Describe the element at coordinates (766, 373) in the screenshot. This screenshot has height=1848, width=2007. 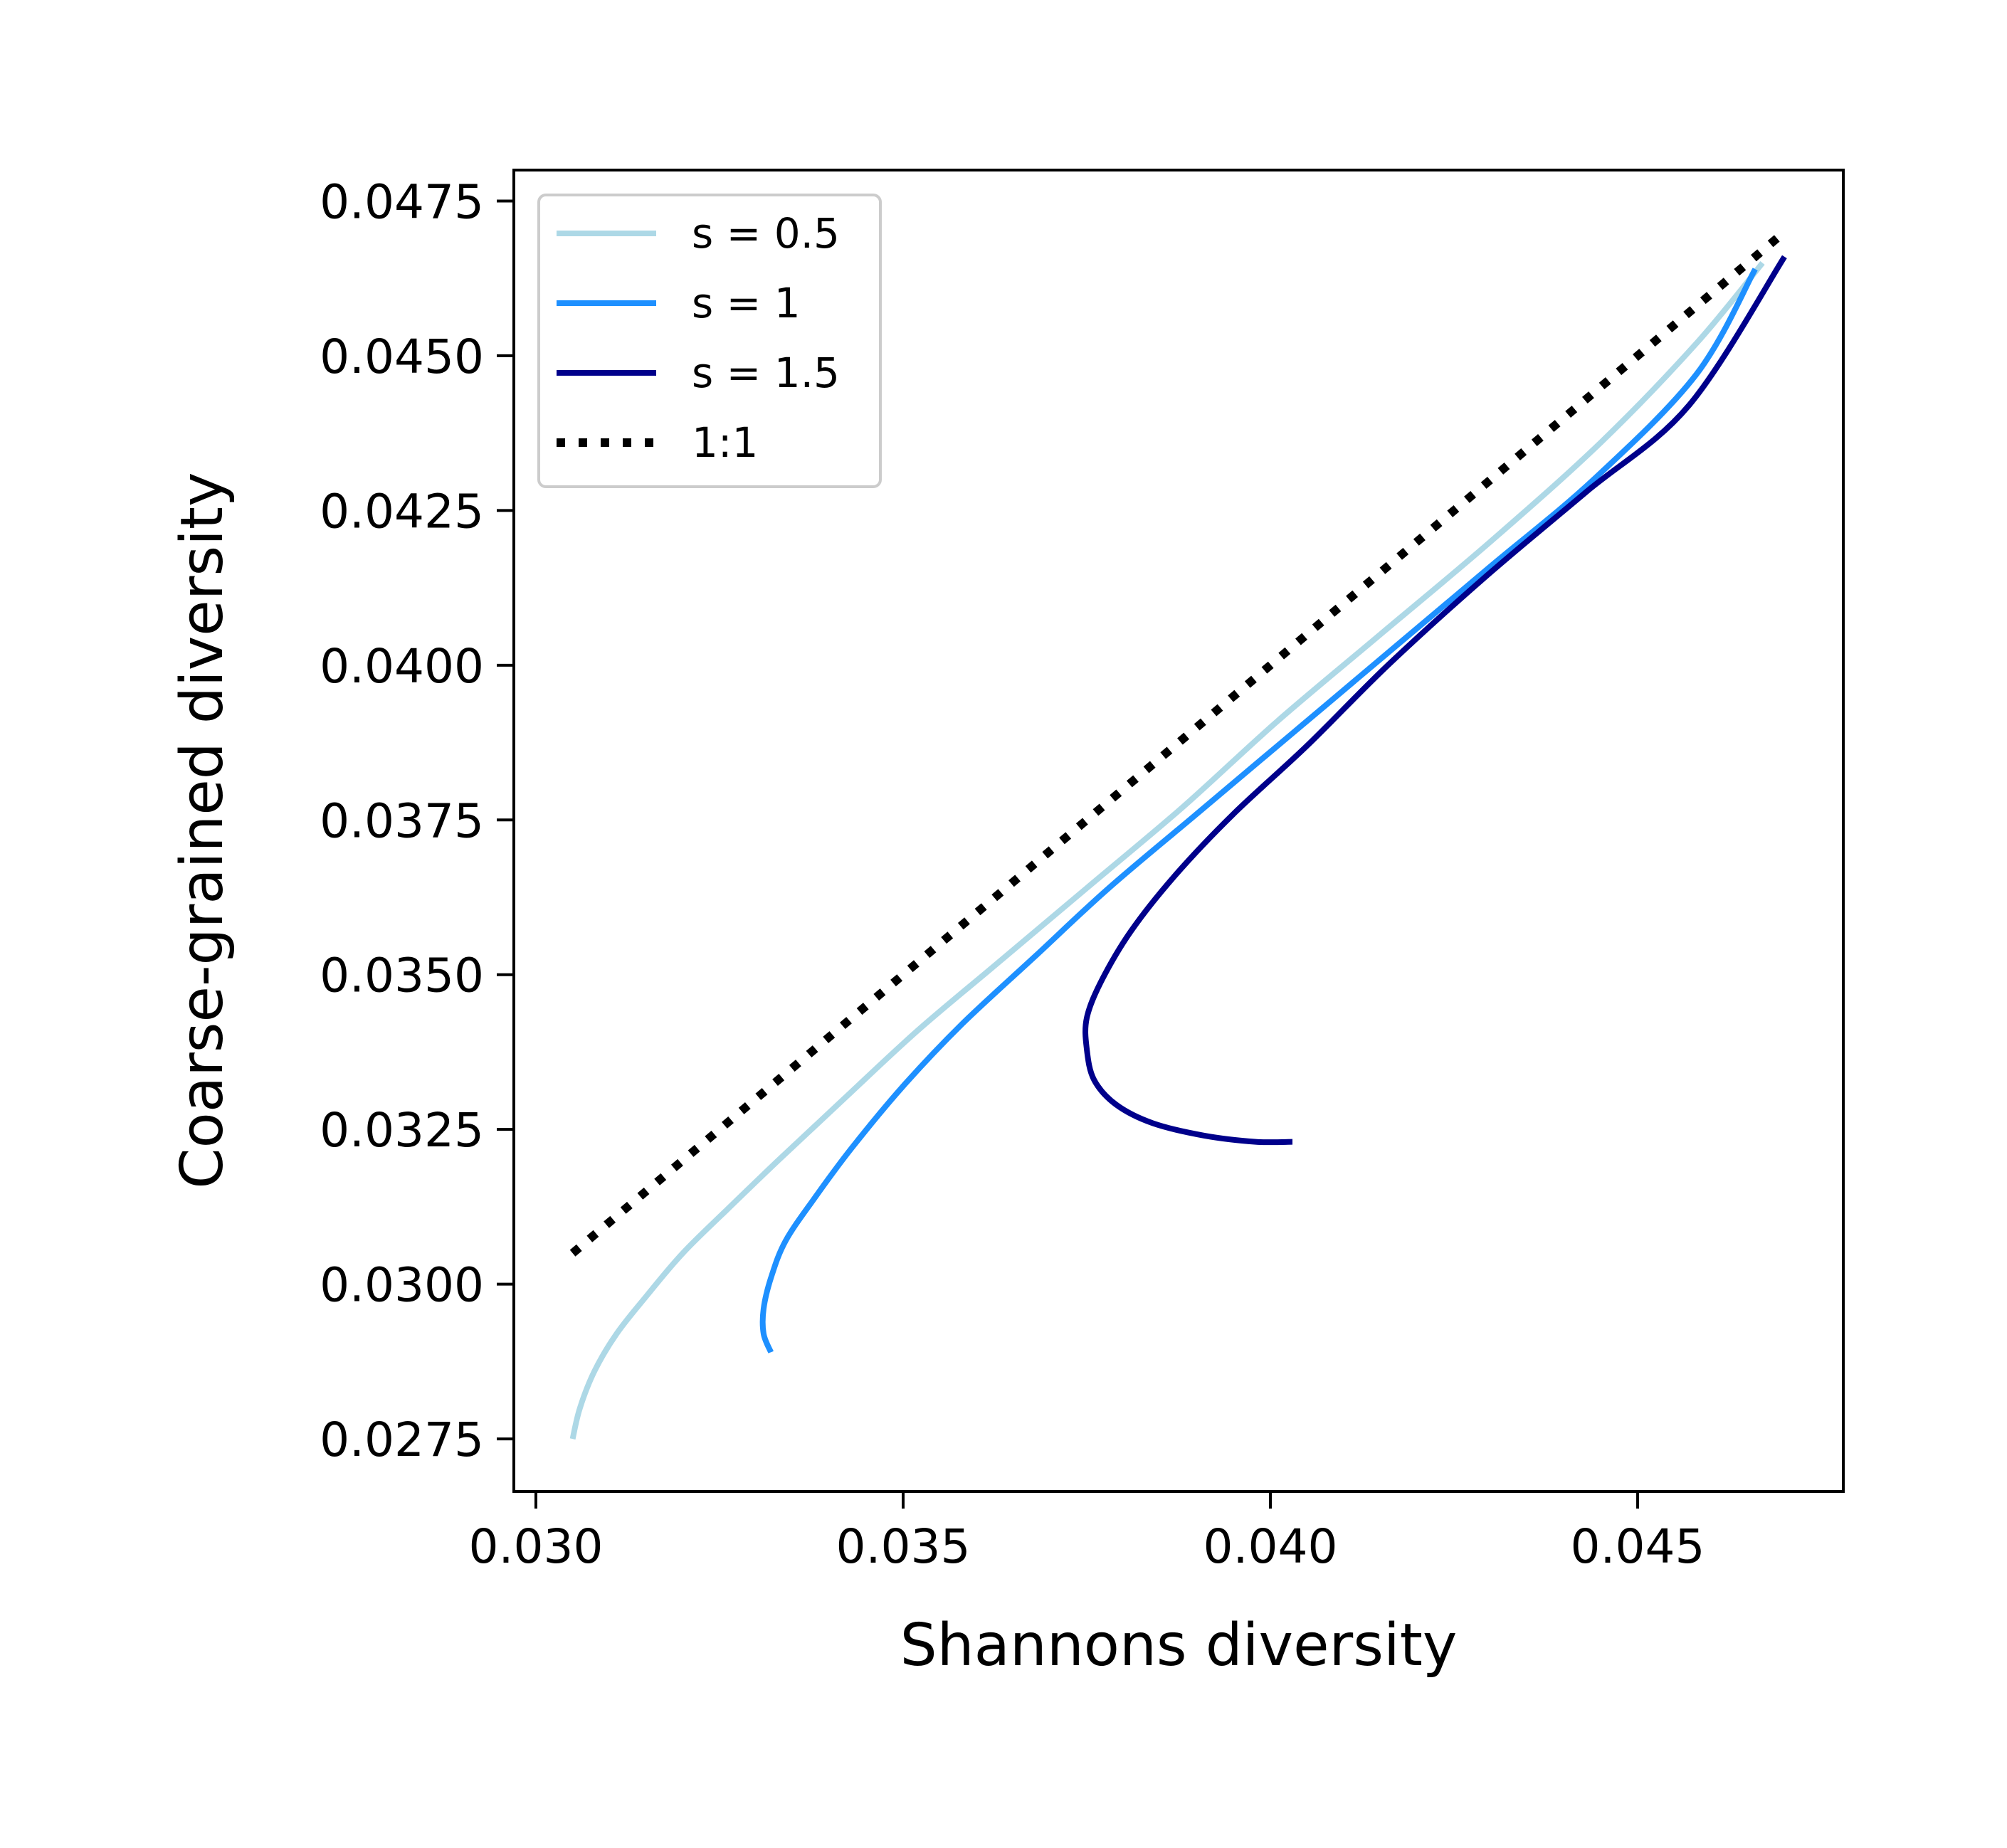
I see `legend-label-2: s = 1.5` at that location.